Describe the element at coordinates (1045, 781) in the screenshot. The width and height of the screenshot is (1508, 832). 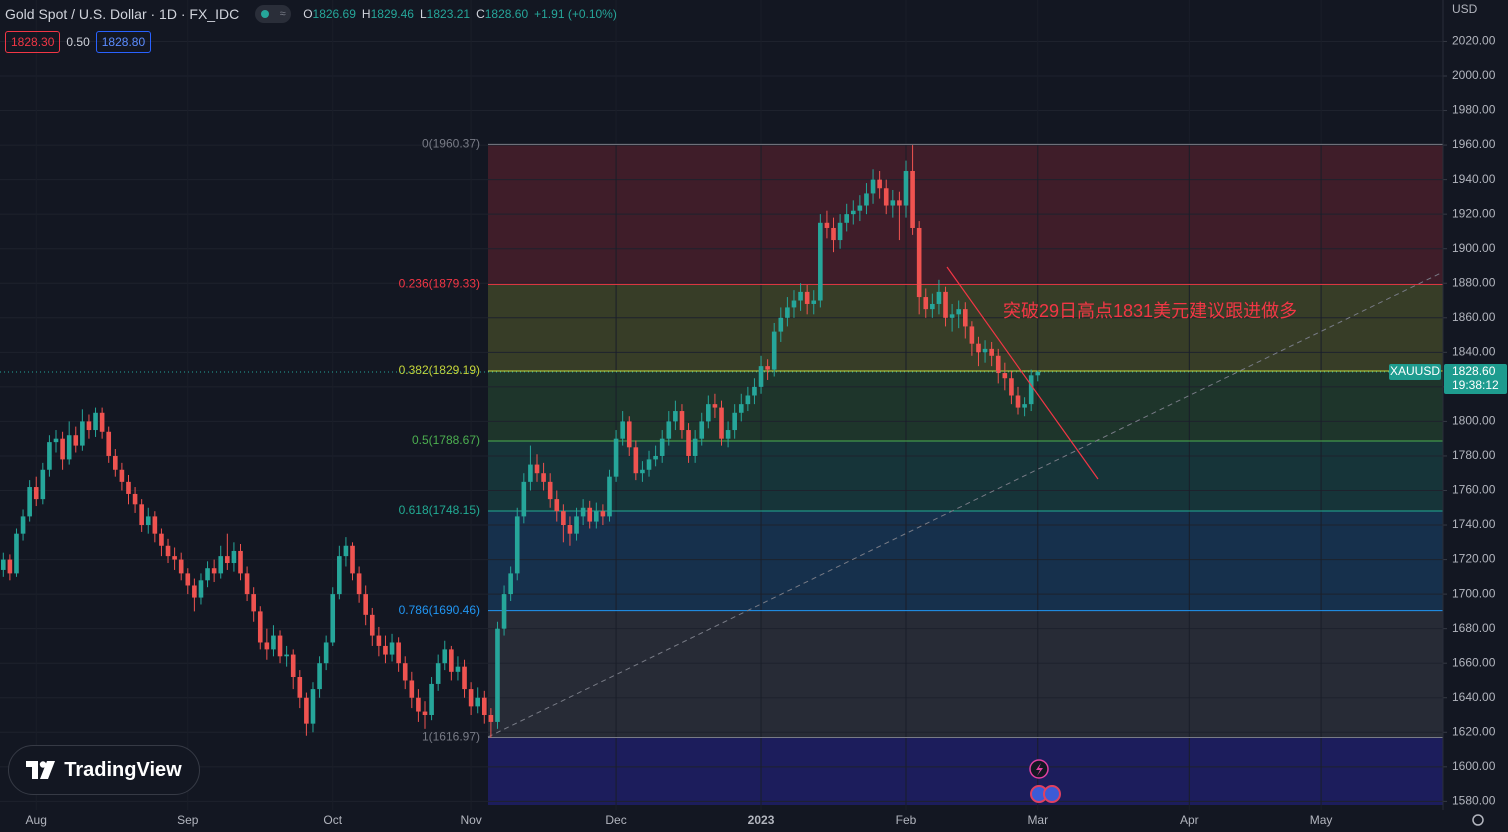
I see `event-icons` at that location.